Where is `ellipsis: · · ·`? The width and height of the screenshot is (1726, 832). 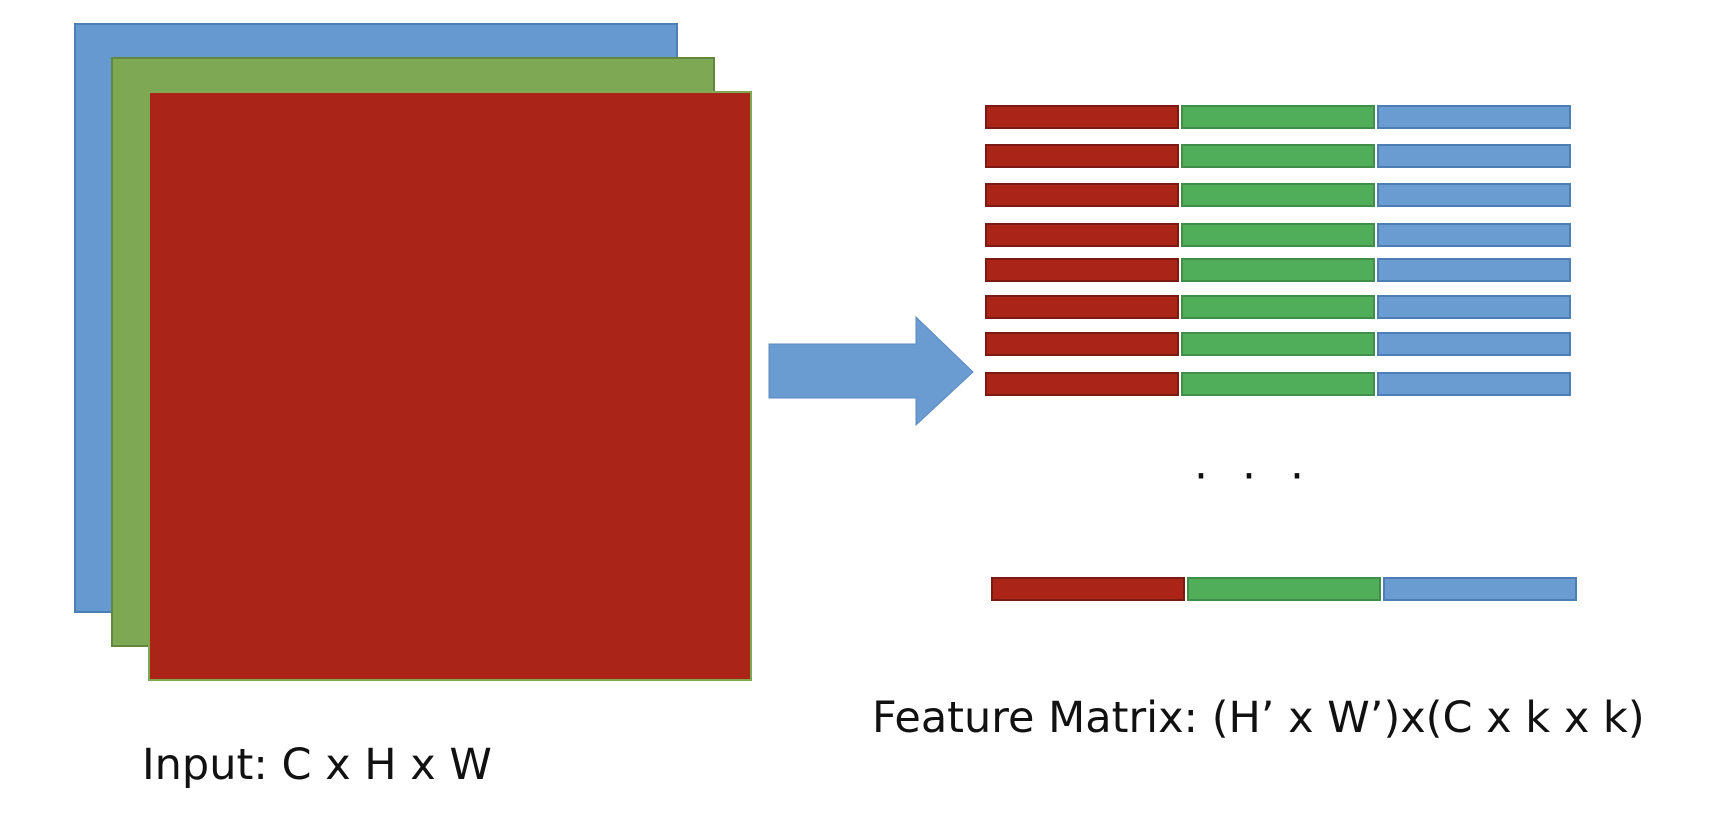
ellipsis: · · · is located at coordinates (1254, 476).